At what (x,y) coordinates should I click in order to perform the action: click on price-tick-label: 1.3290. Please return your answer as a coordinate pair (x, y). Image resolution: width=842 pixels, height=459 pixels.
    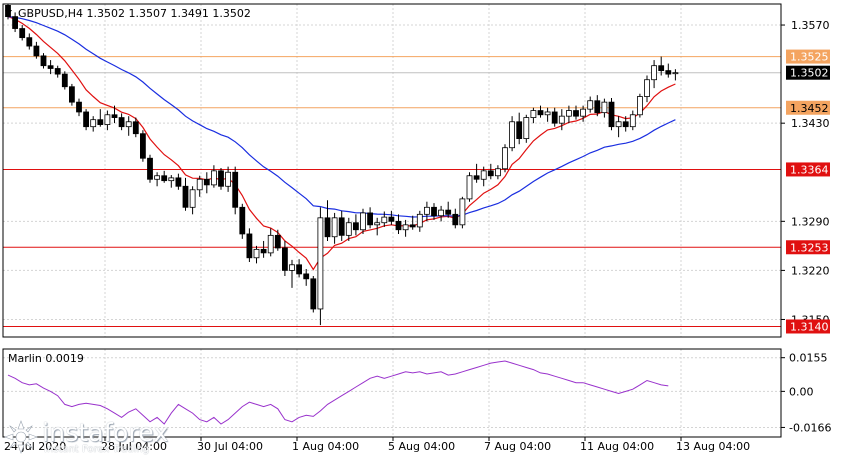
    Looking at the image, I should click on (810, 221).